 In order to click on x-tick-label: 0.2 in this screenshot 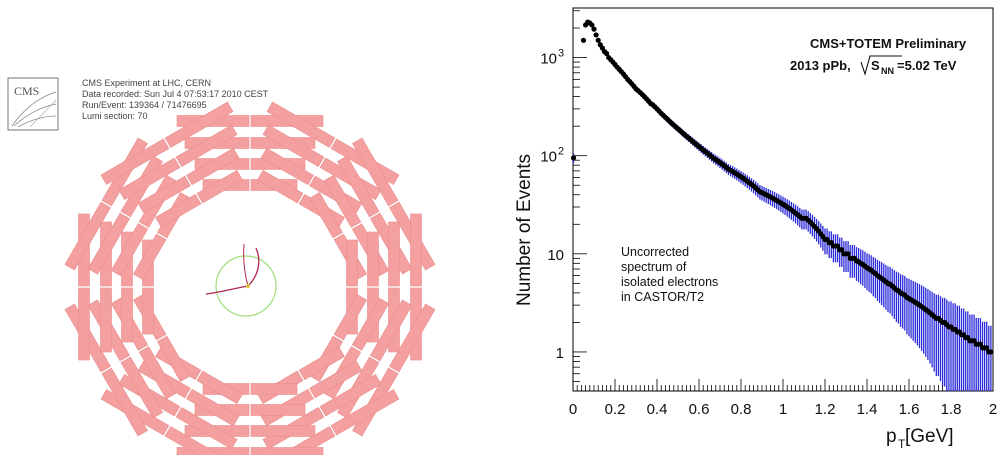, I will do `click(615, 409)`.